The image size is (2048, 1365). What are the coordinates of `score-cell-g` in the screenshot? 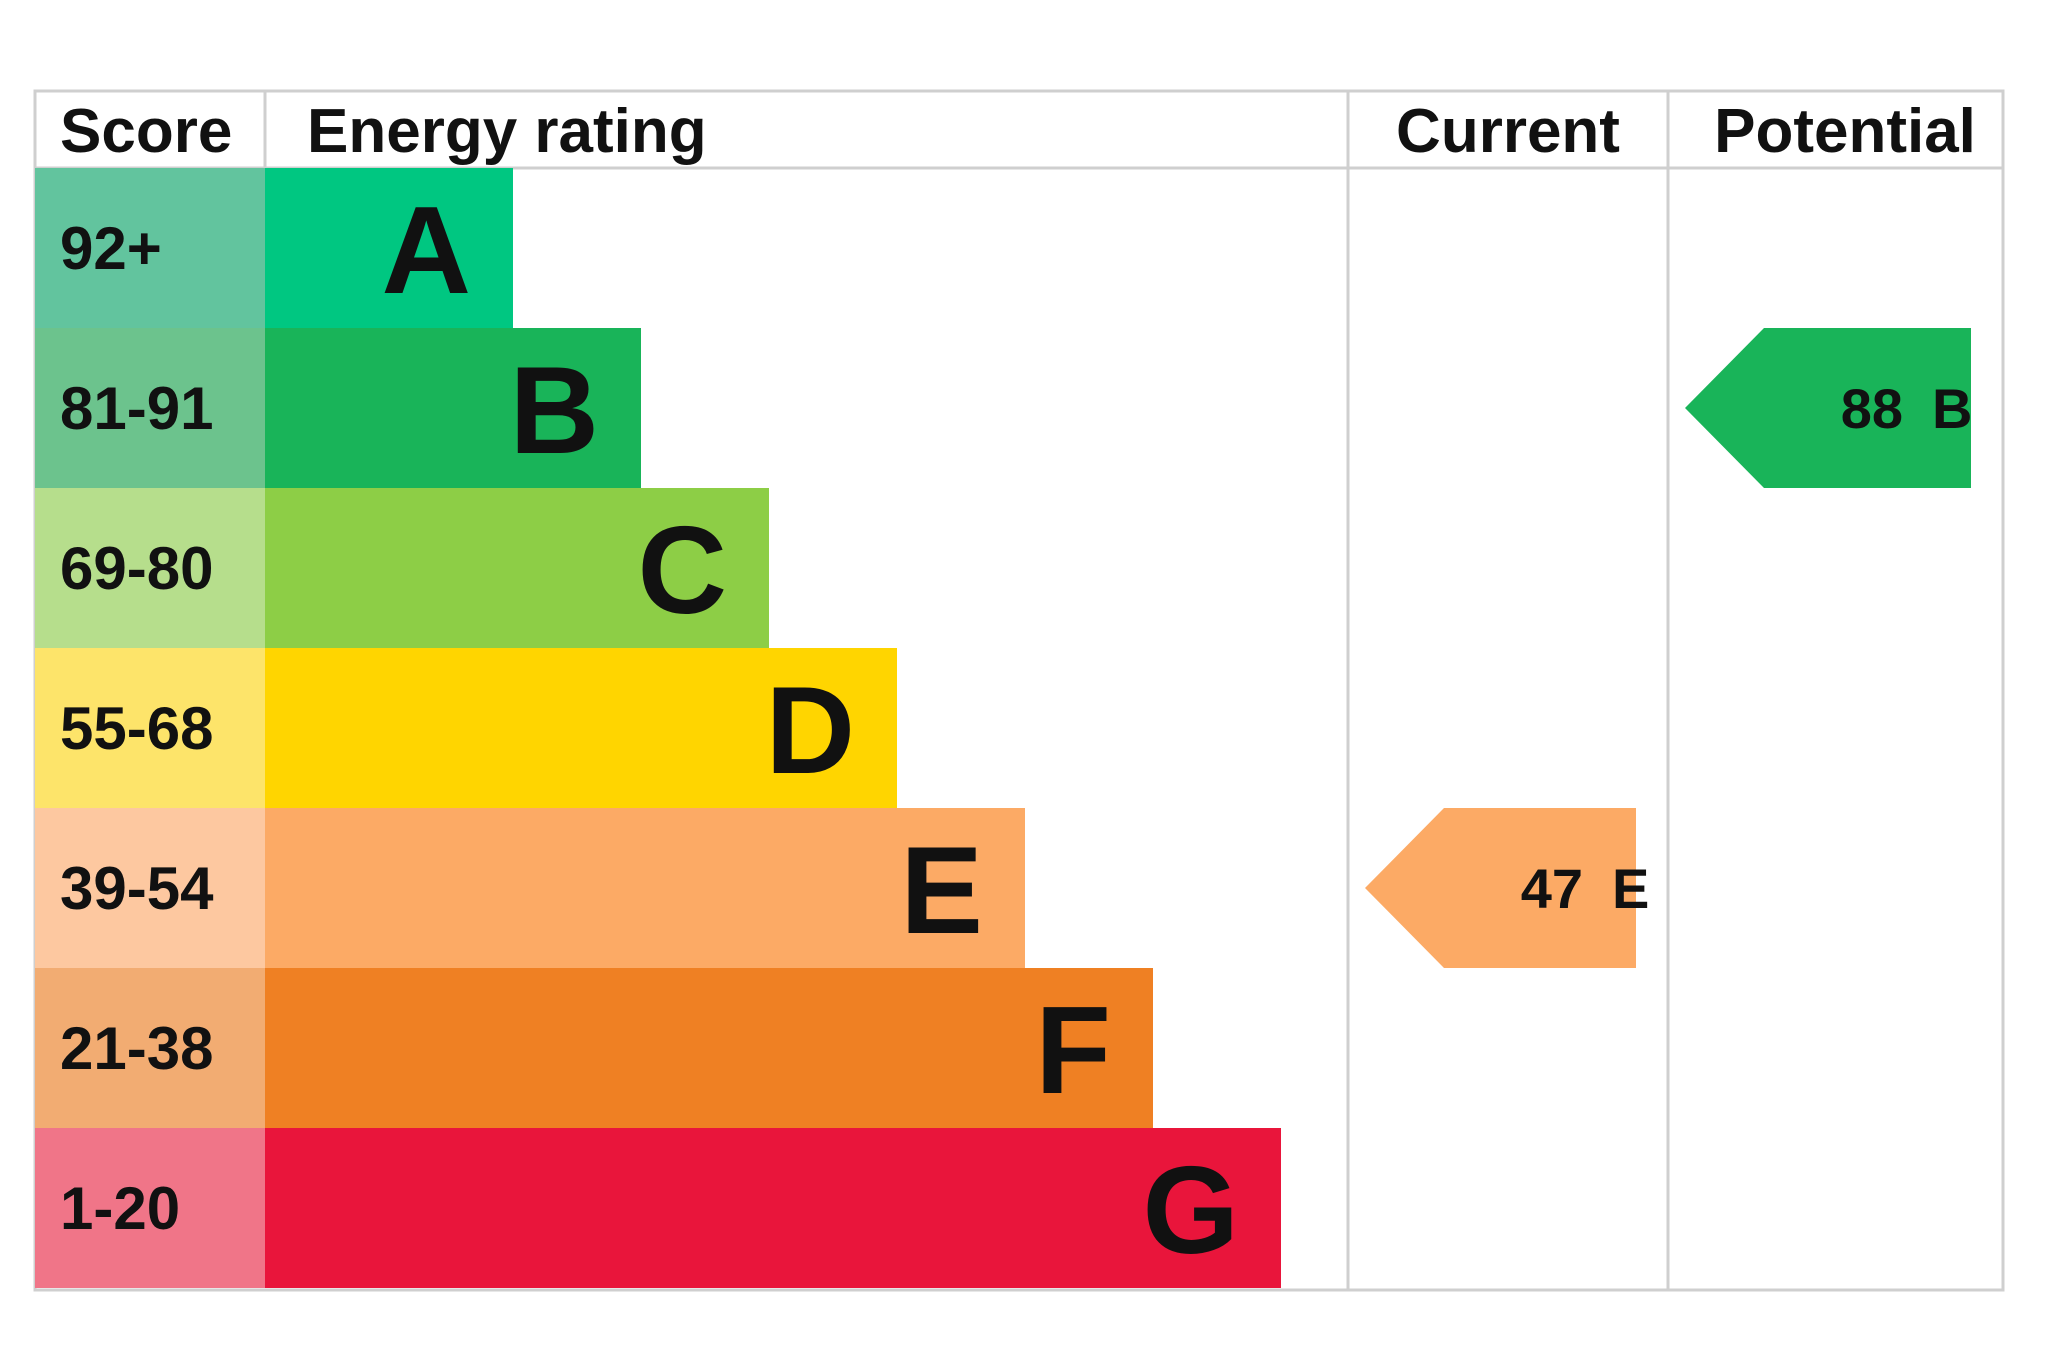 It's located at (150, 1208).